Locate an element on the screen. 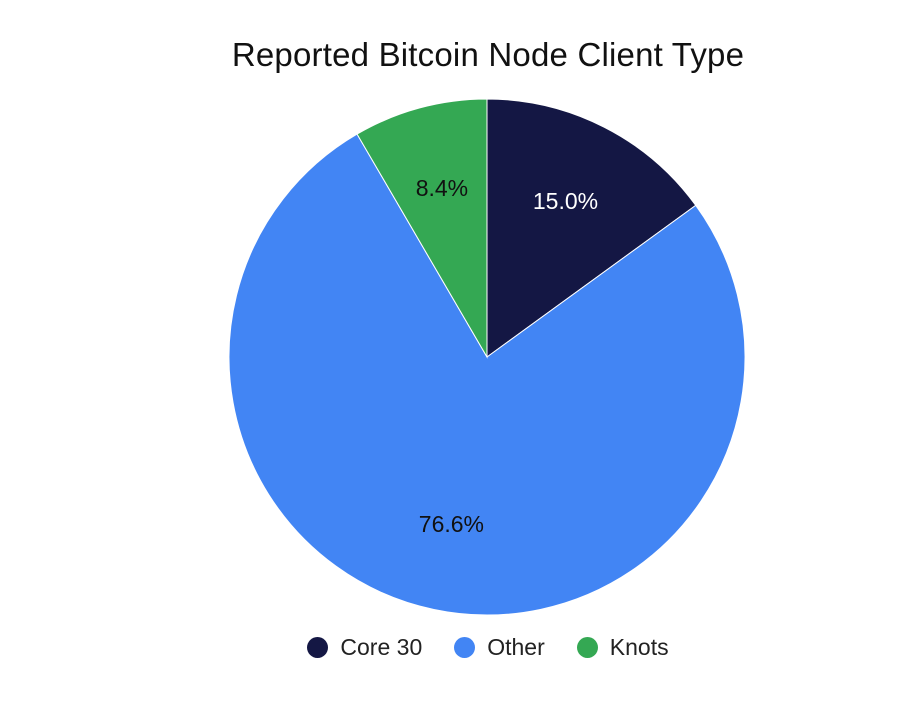 This screenshot has width=916, height=721. legend-item-knots: Knots is located at coordinates (622, 647).